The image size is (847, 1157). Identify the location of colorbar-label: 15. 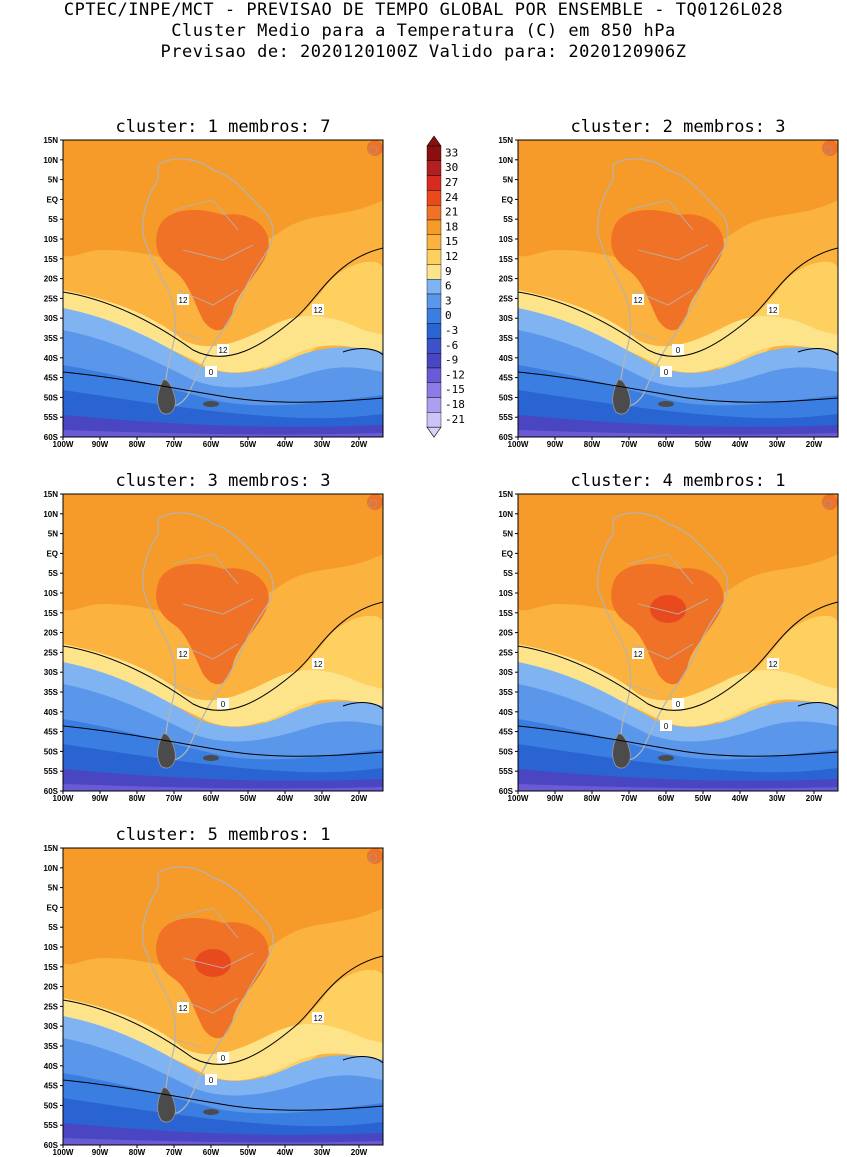
(451, 241).